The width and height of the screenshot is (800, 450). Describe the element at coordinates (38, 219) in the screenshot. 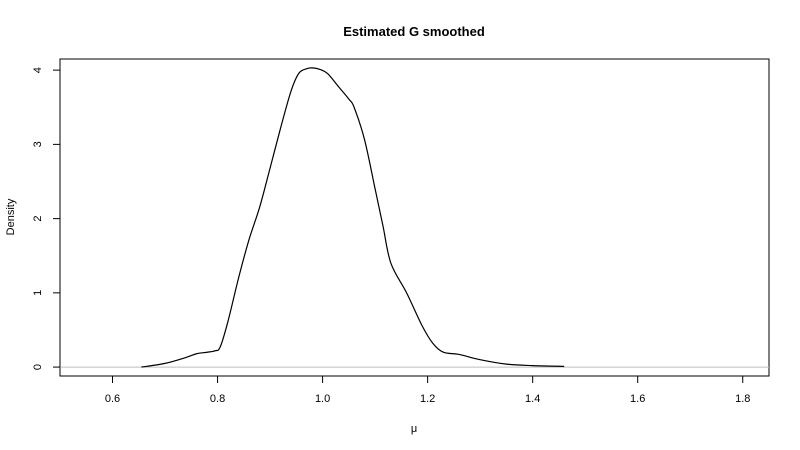

I see `y-tick-label: 2` at that location.